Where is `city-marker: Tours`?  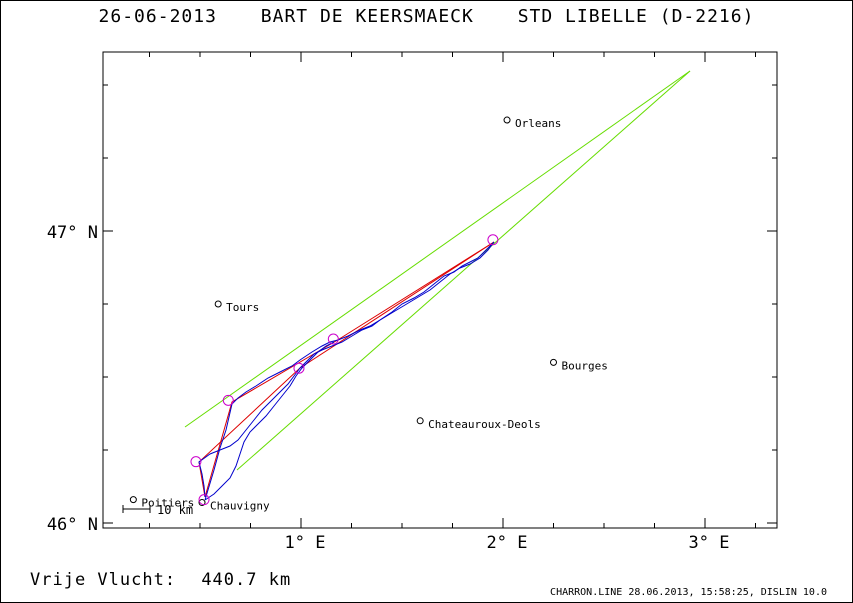
city-marker: Tours is located at coordinates (236, 307).